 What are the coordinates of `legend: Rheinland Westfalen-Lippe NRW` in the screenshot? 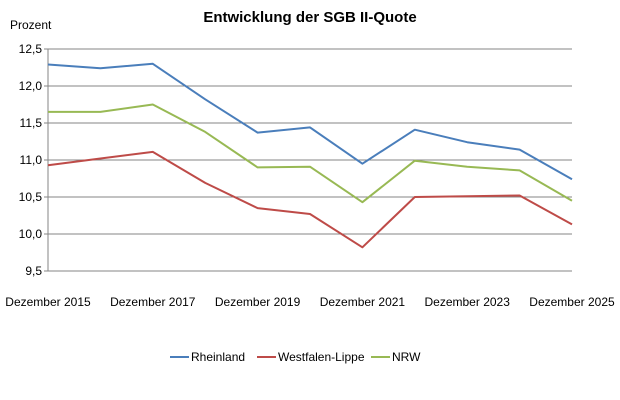 It's located at (295, 357).